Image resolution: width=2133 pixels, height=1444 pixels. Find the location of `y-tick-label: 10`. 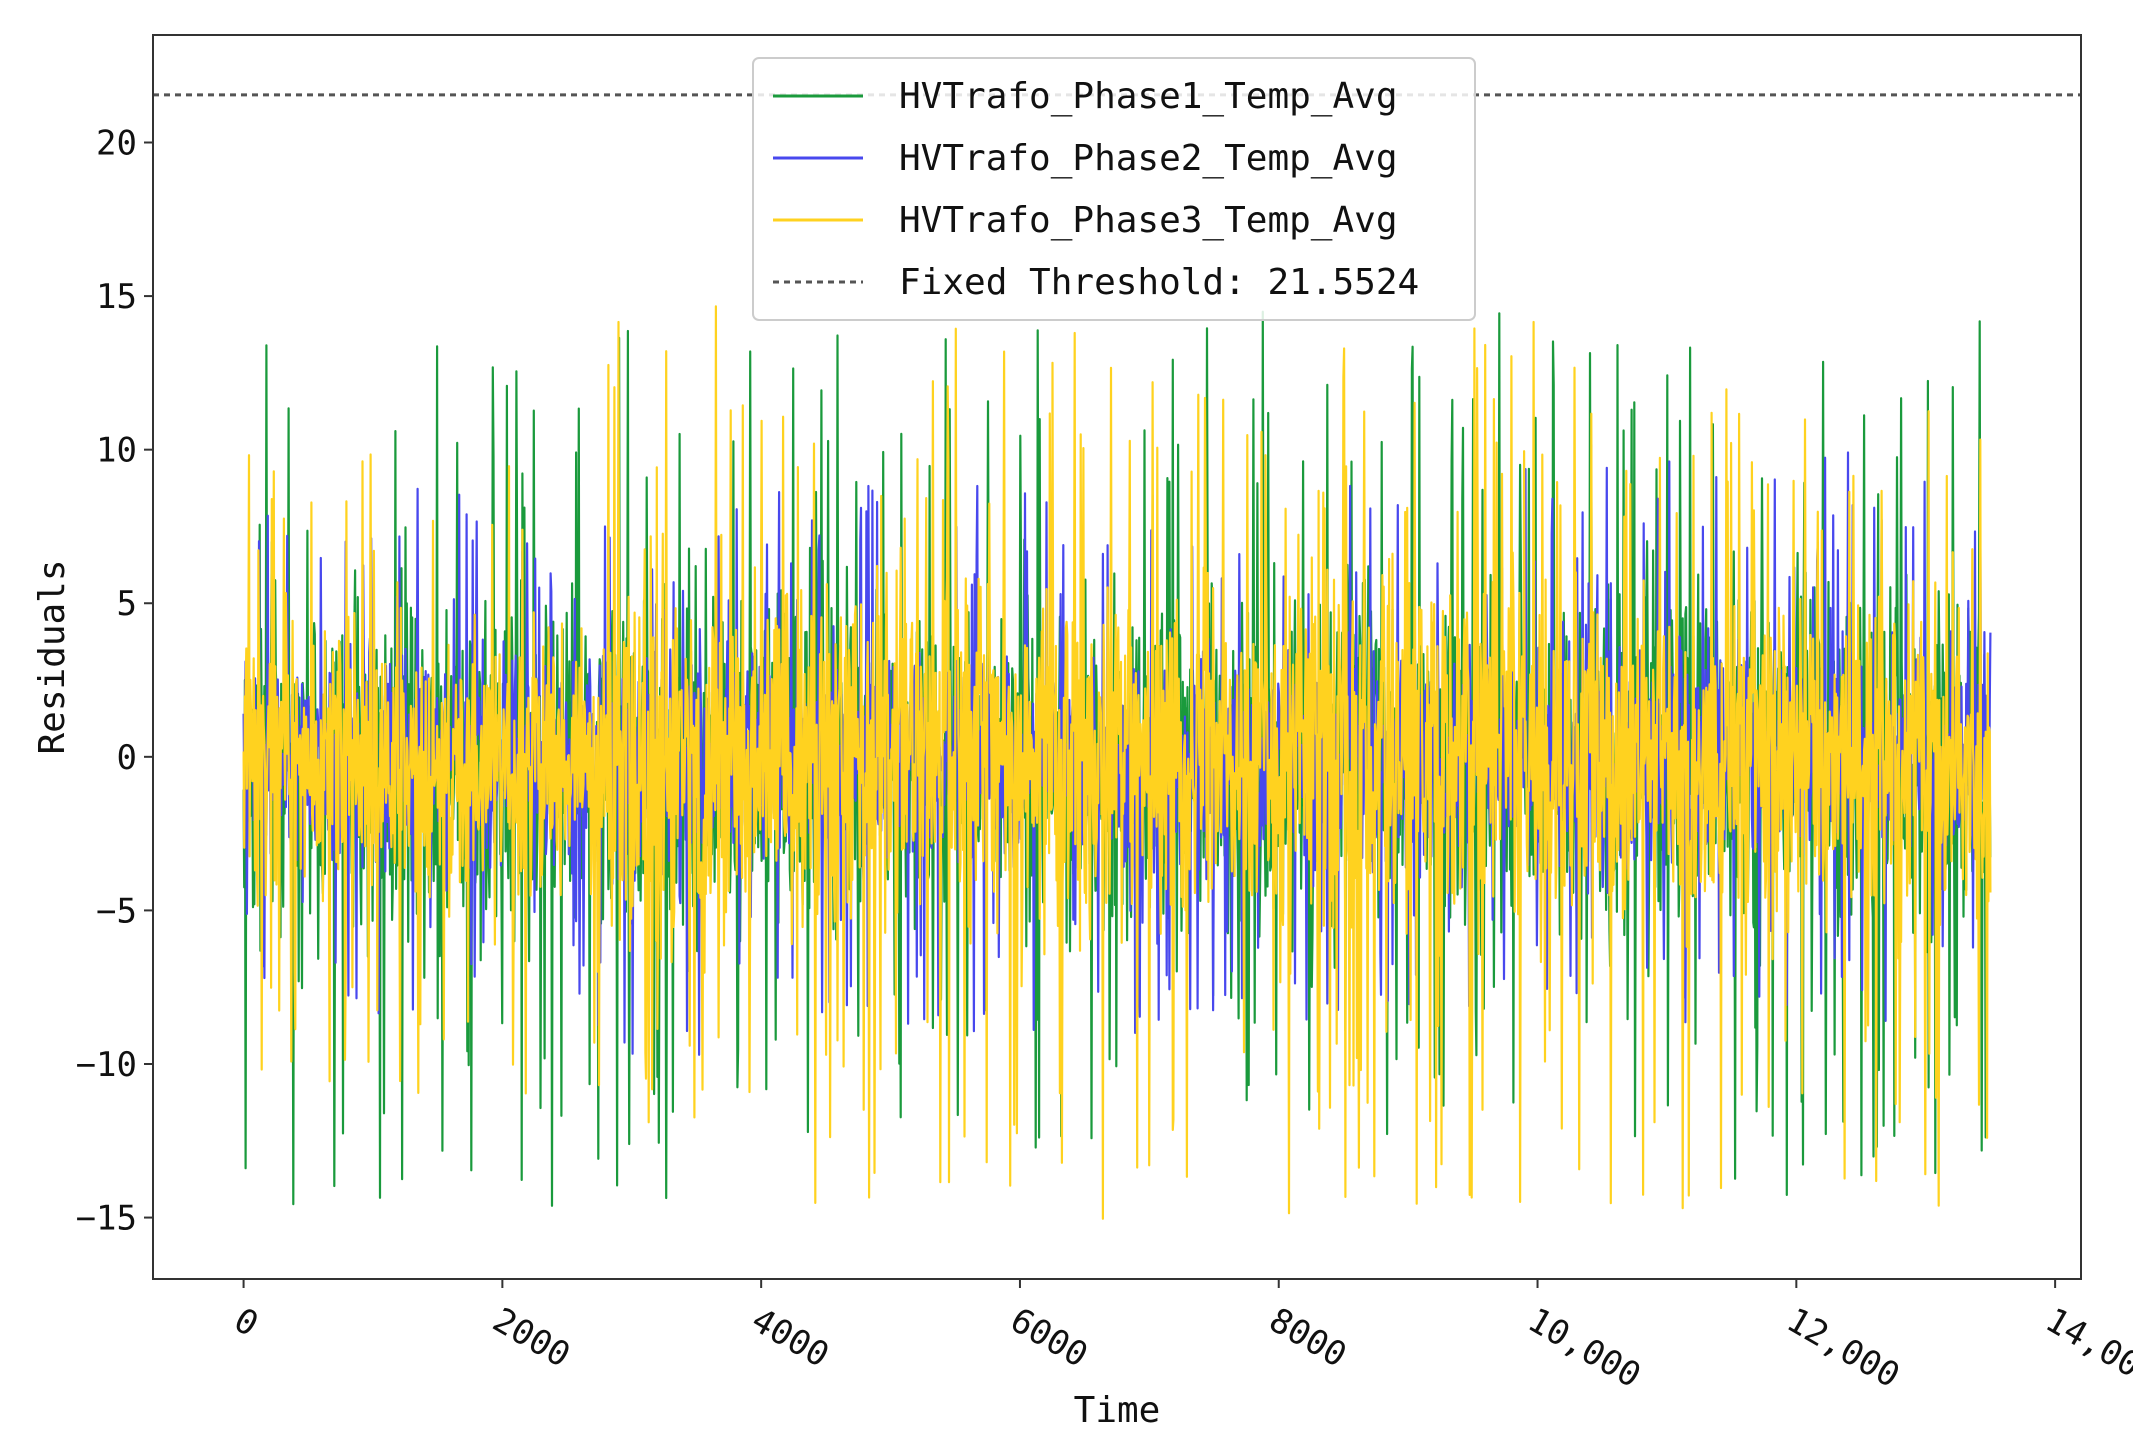

y-tick-label: 10 is located at coordinates (116, 451).